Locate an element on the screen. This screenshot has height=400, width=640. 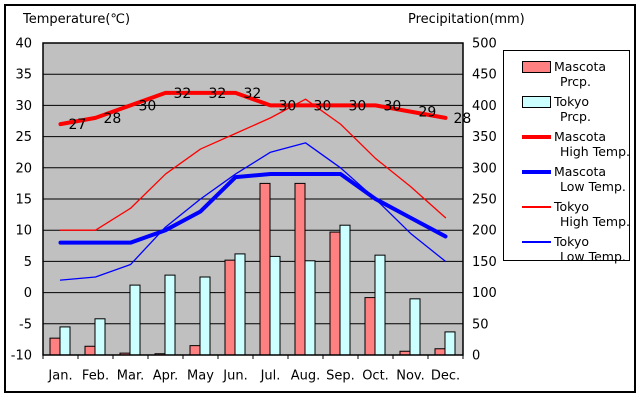
left-axis-tick-label: 0 is located at coordinates (28, 293).